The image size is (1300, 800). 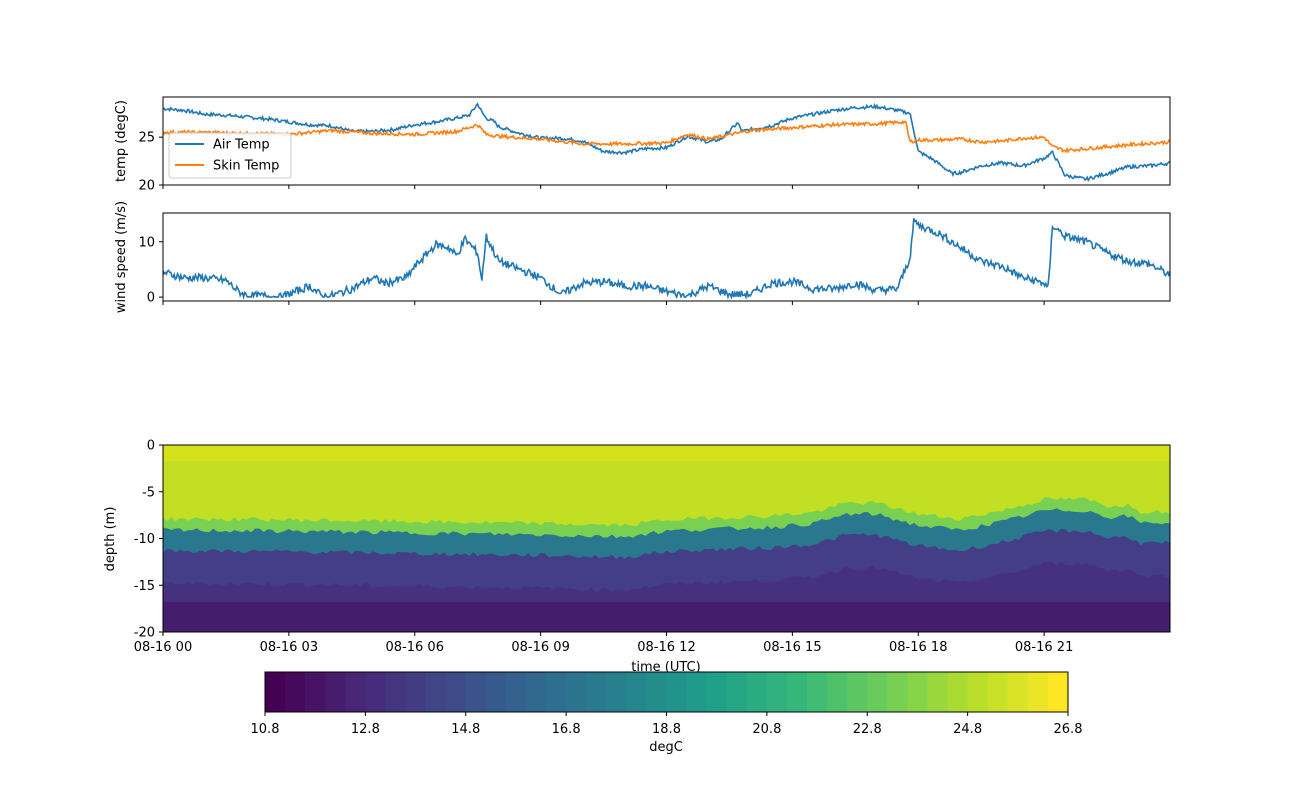 I want to click on colorbar-tick-label: 12.8, so click(x=365, y=729).